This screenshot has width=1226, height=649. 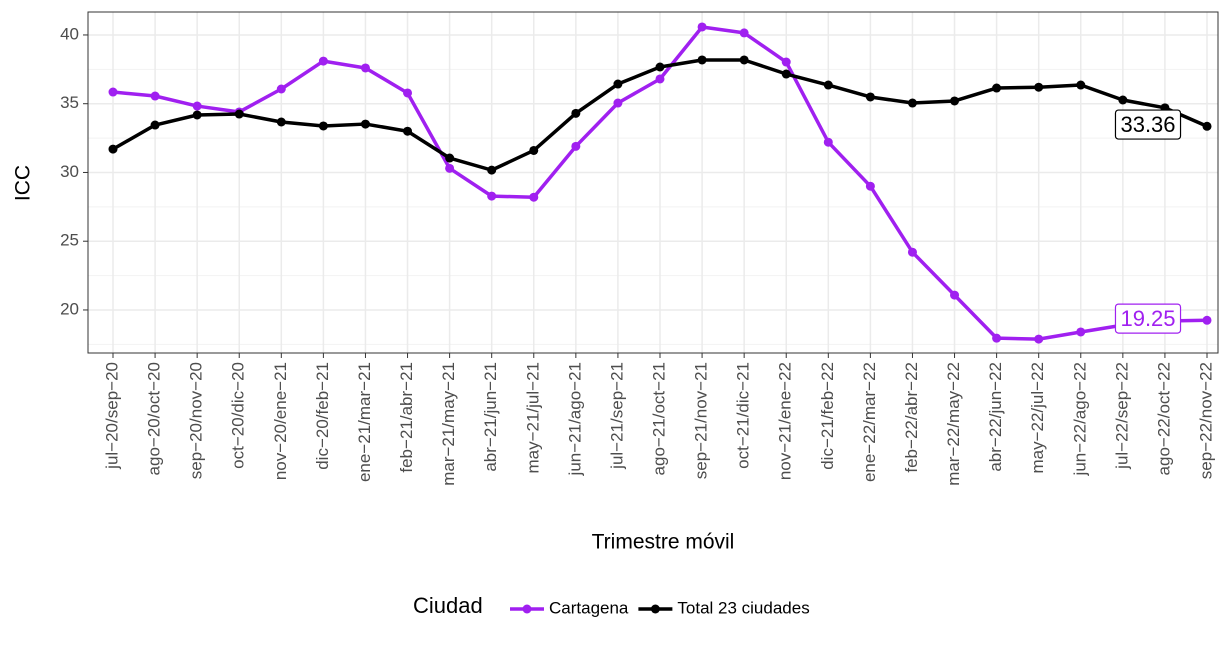 What do you see at coordinates (448, 424) in the screenshot?
I see `x-tick-label: mar−21/may−21` at bounding box center [448, 424].